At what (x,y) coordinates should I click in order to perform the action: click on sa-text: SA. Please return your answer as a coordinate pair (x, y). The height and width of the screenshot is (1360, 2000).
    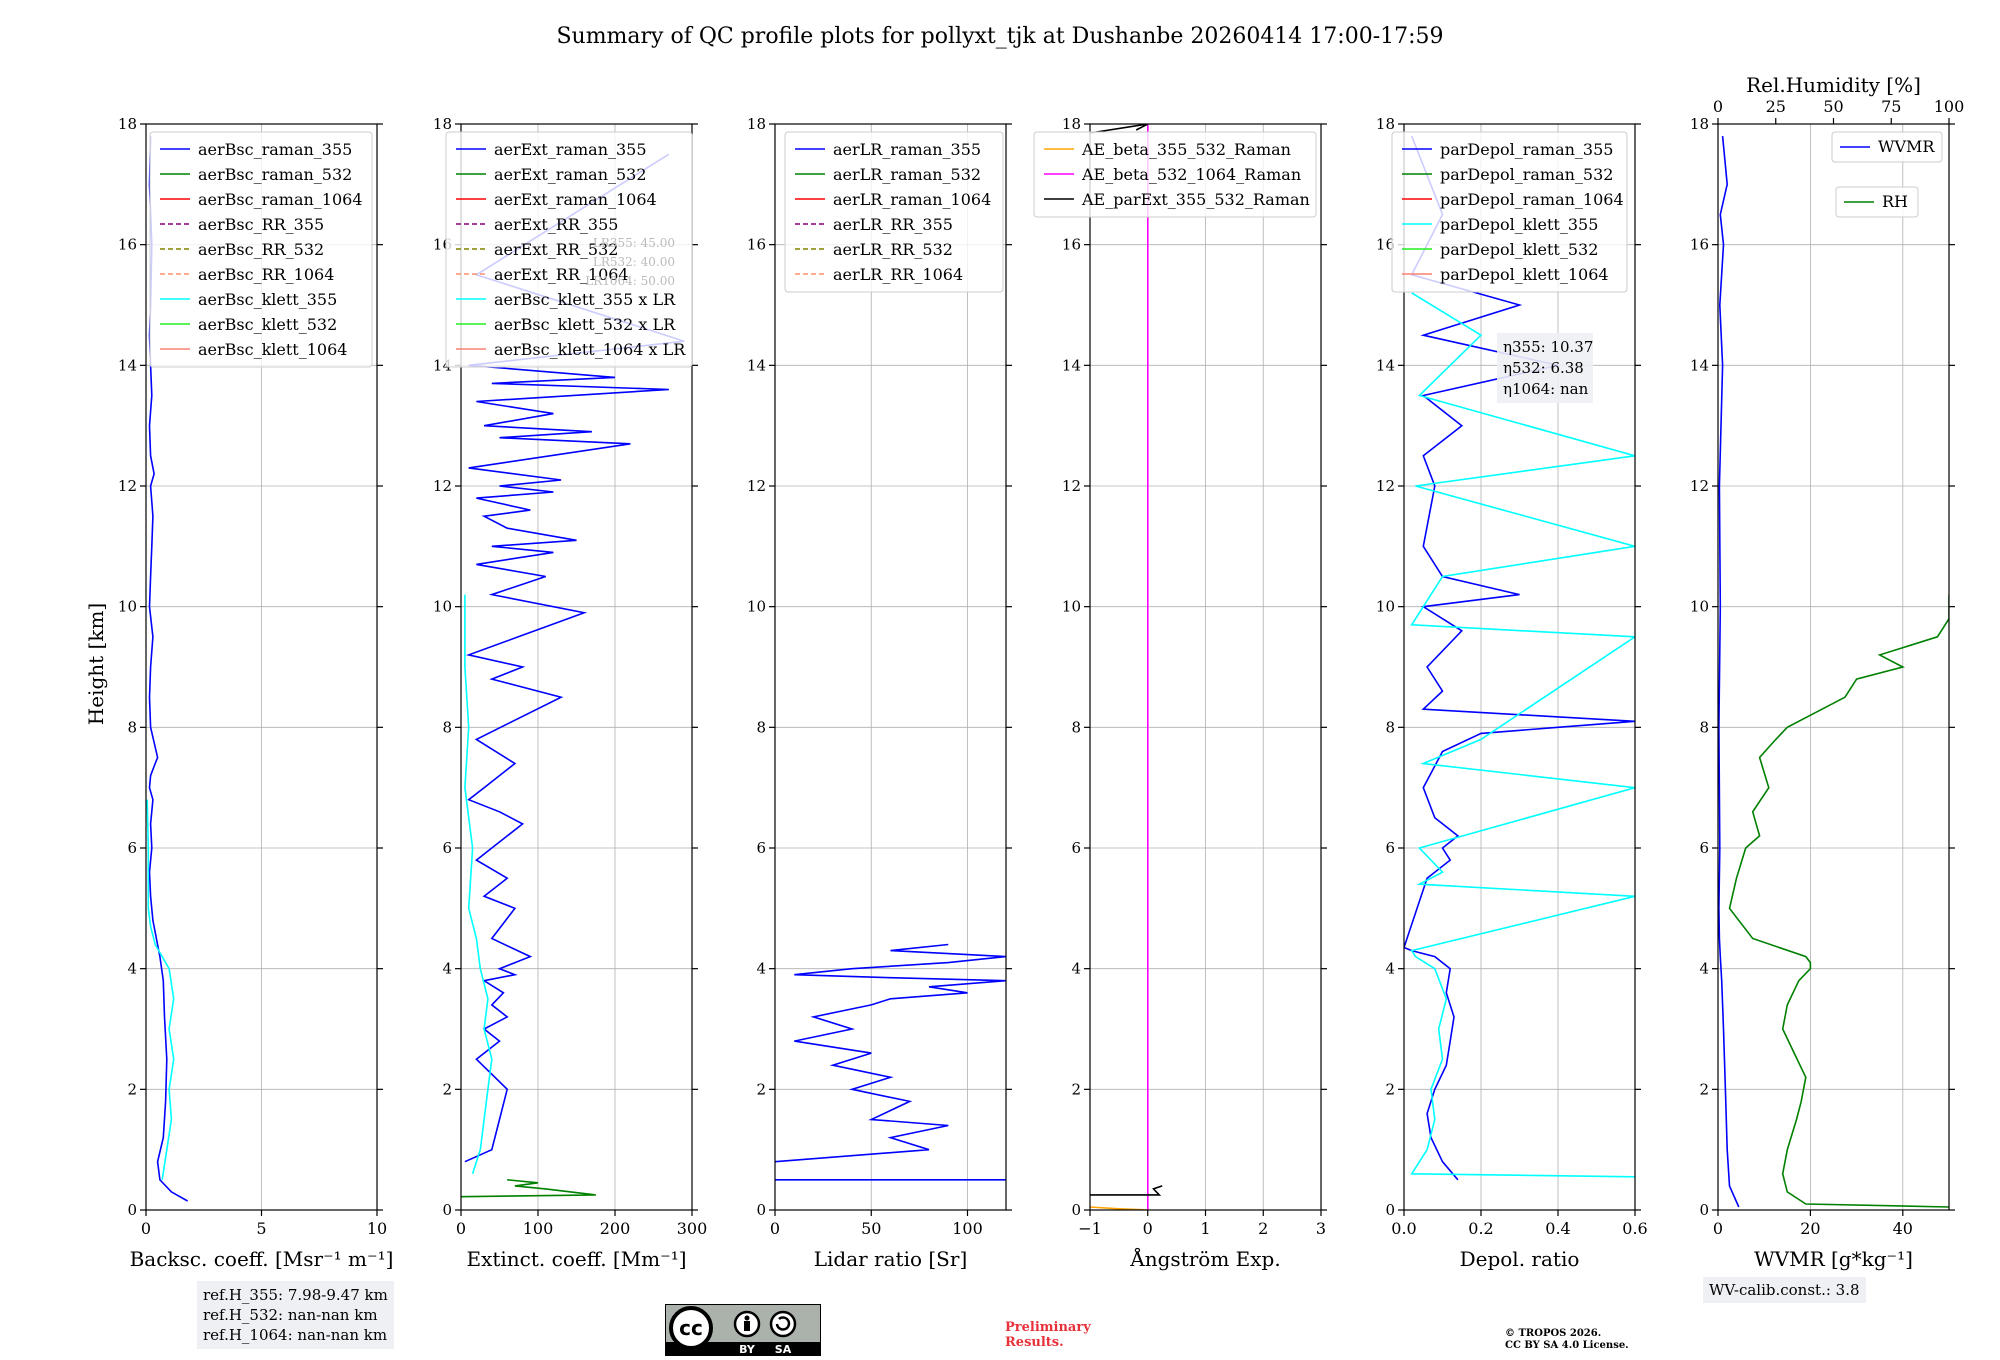
    Looking at the image, I should click on (783, 1349).